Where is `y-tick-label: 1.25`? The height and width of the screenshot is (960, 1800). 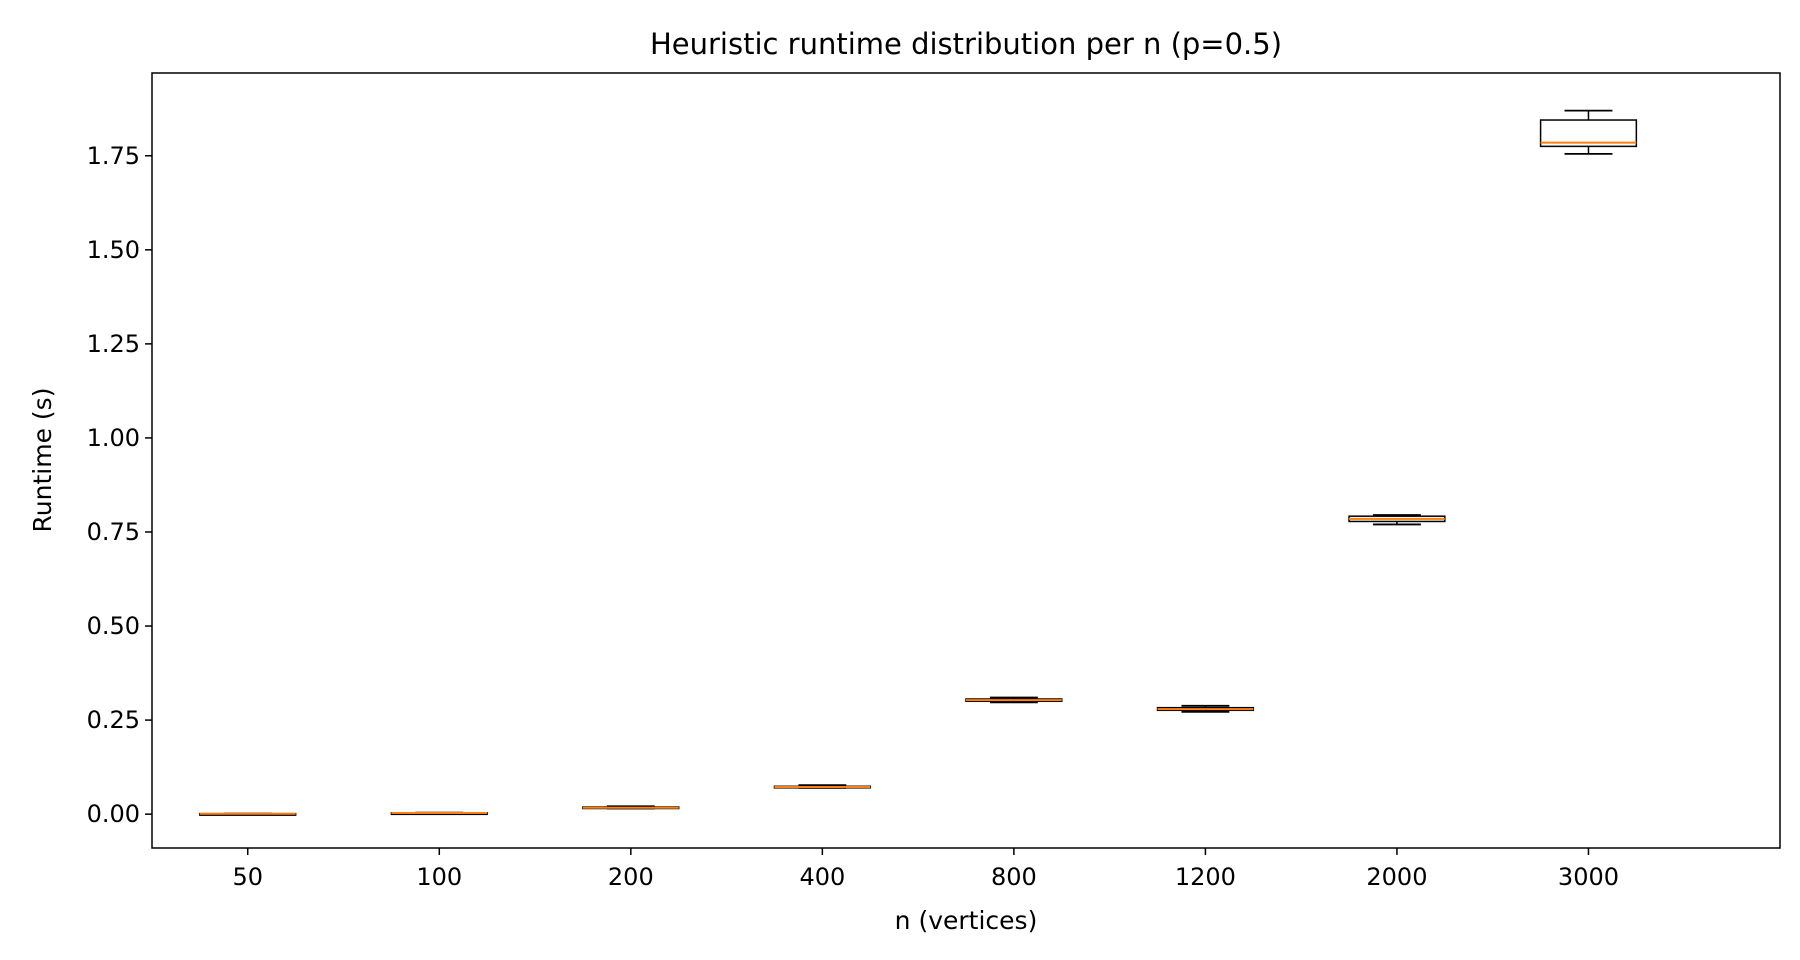 y-tick-label: 1.25 is located at coordinates (113, 344).